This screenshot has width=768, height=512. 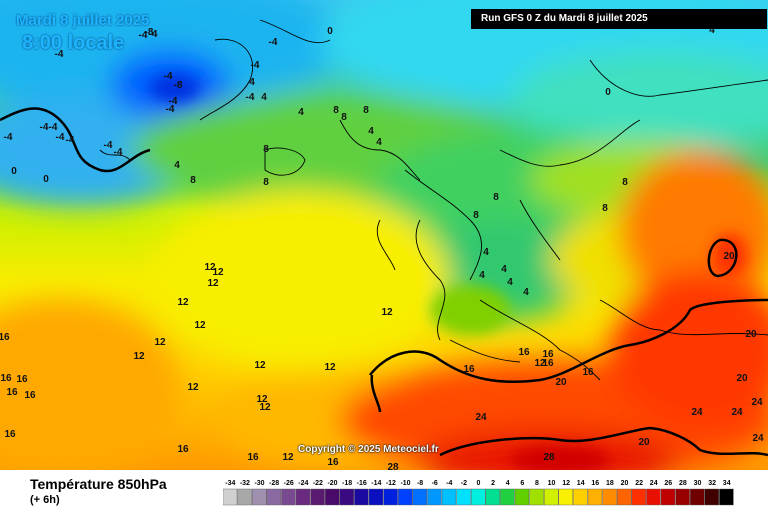 What do you see at coordinates (610, 483) in the screenshot?
I see `legend-tick-label: 18` at bounding box center [610, 483].